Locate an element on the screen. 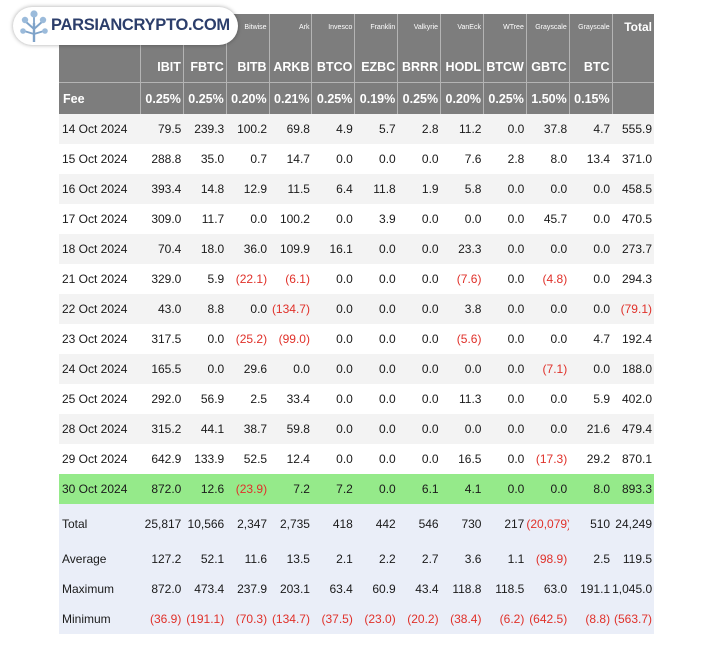  flow-cell: 5.9 is located at coordinates (205, 279).